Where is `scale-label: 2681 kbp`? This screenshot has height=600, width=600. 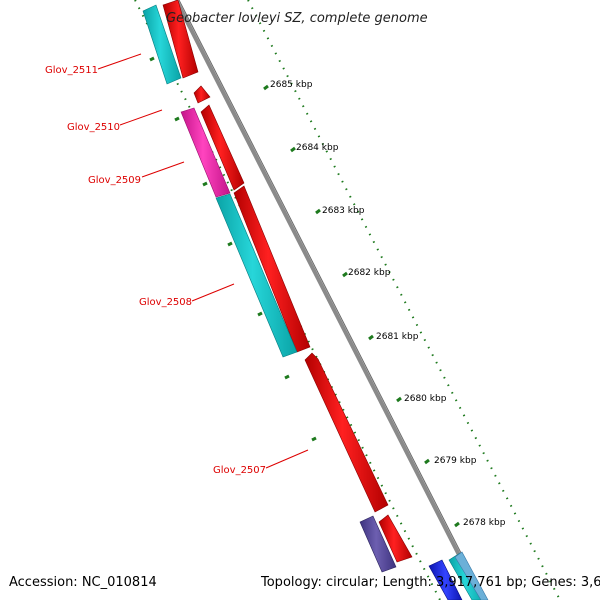
scale-label: 2681 kbp is located at coordinates (397, 337).